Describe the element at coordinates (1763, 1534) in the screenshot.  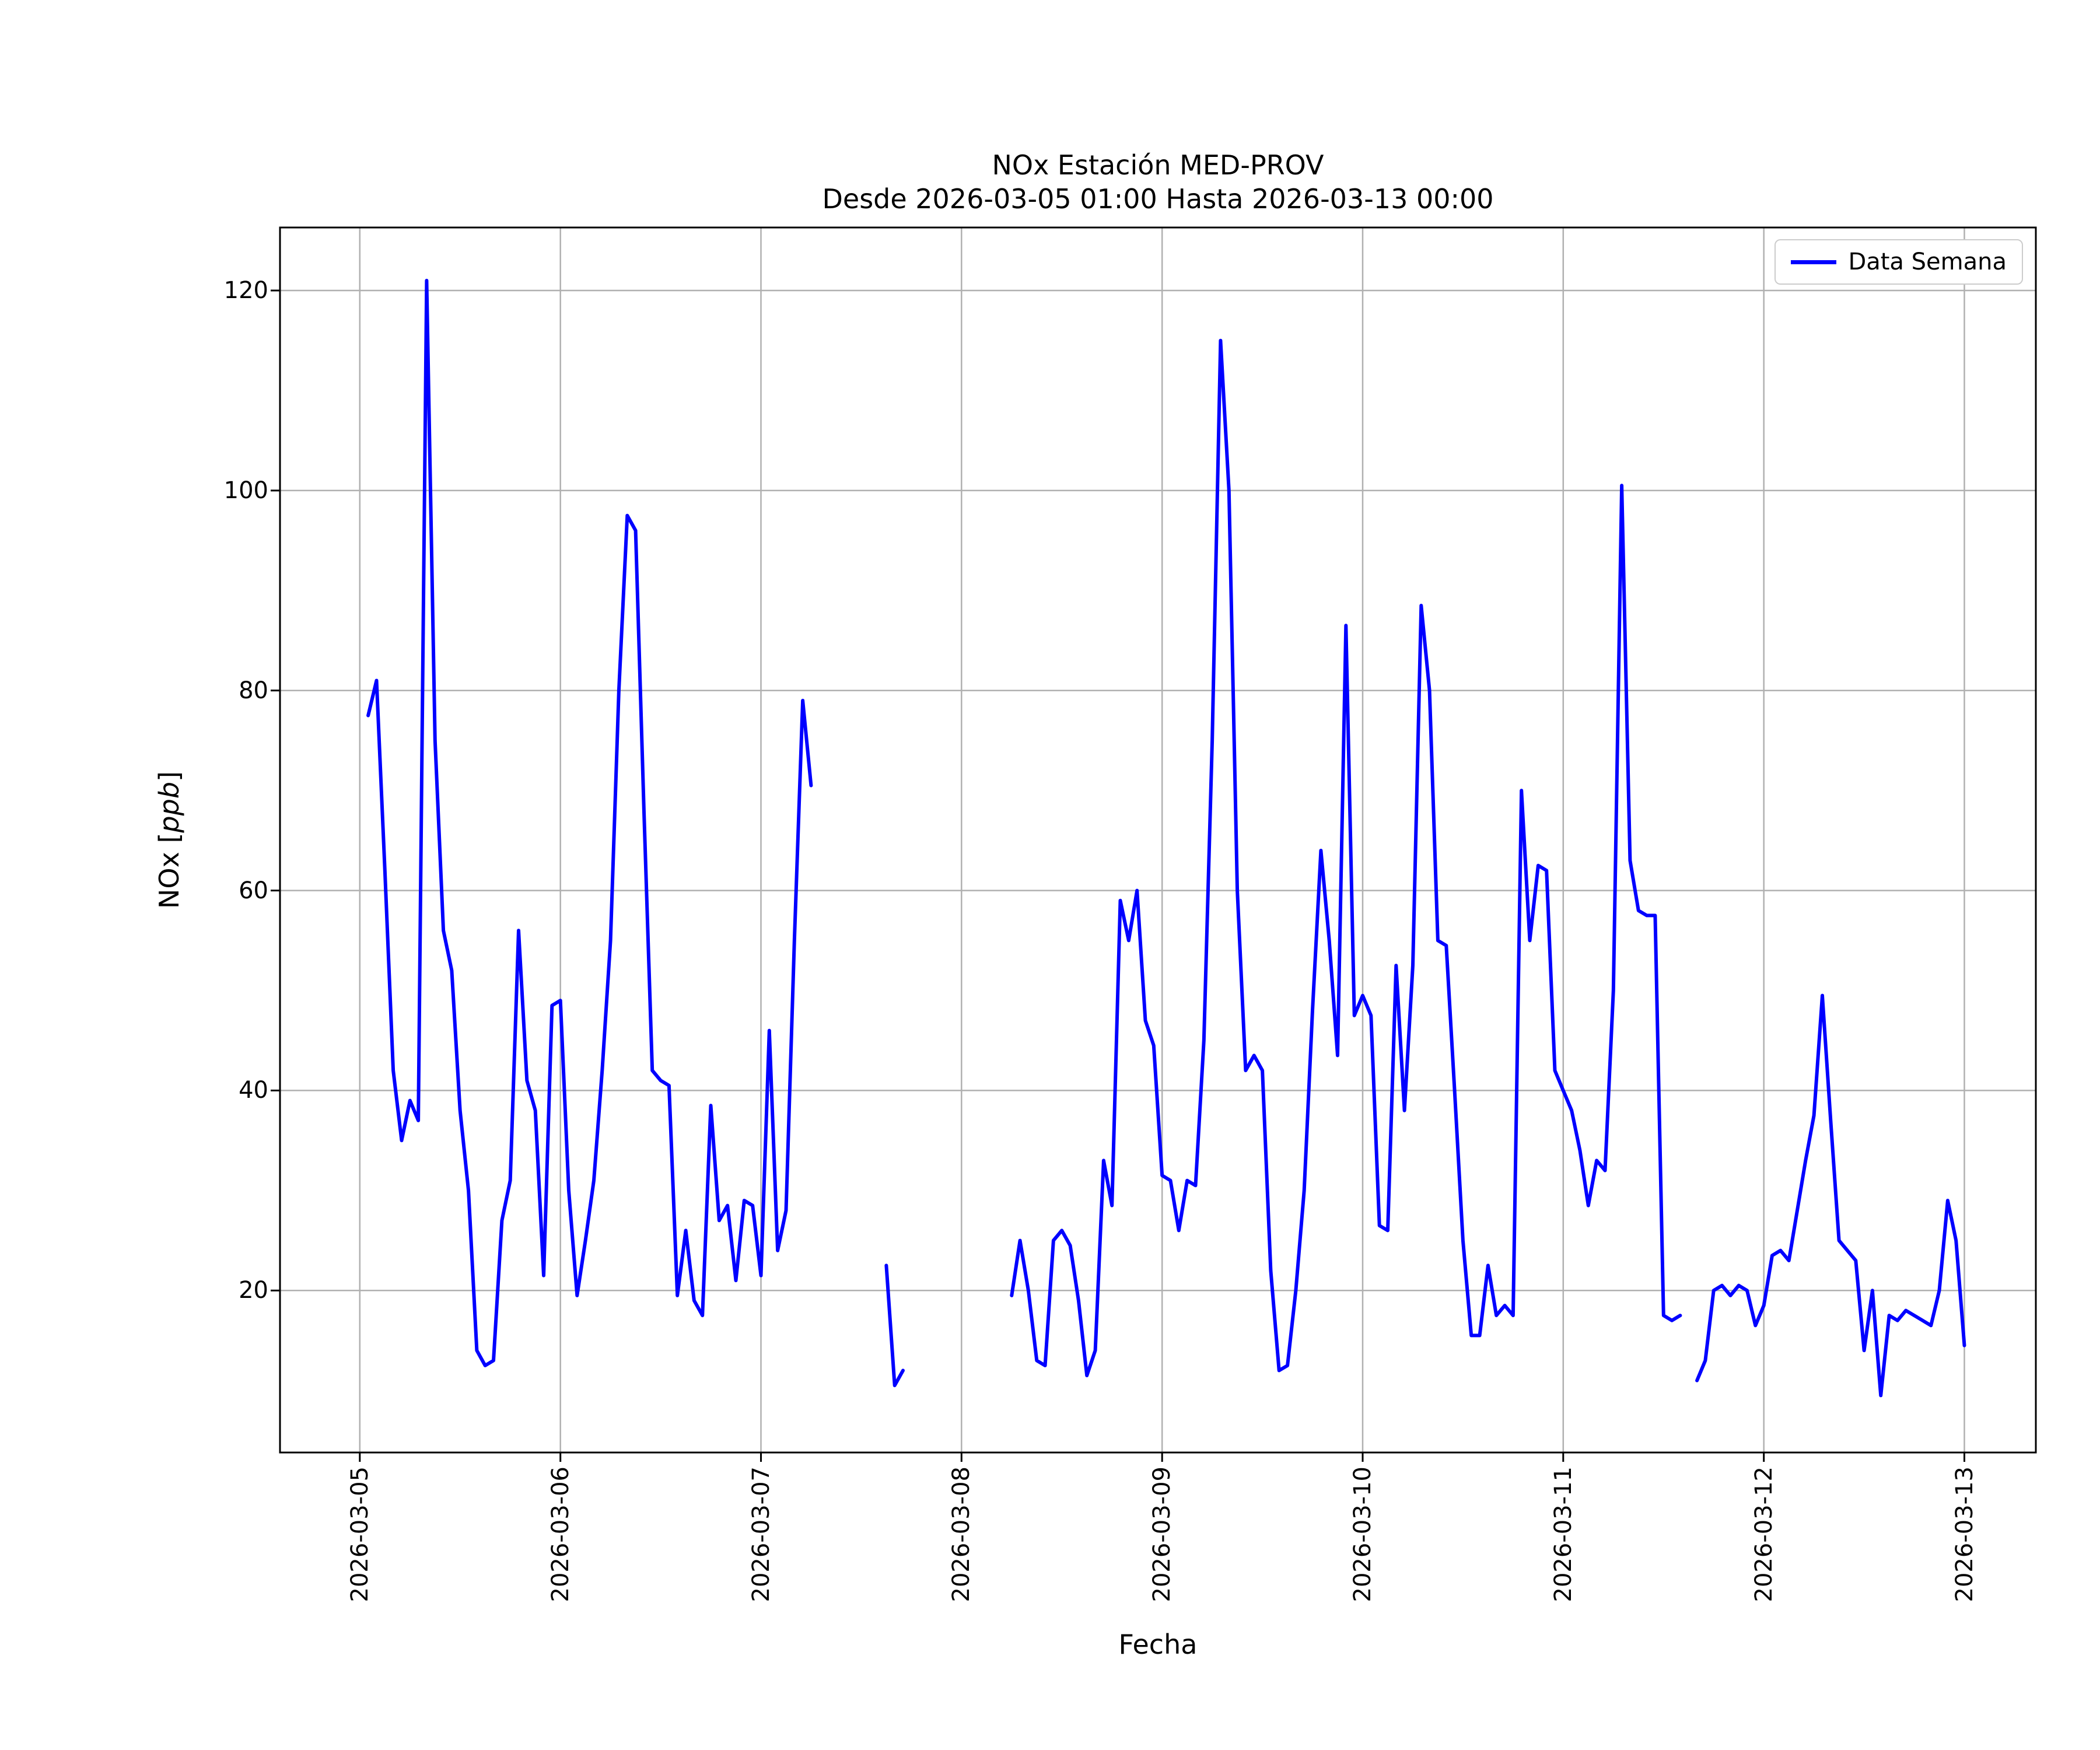
I see `x-tick-label: 2026-03-12` at that location.